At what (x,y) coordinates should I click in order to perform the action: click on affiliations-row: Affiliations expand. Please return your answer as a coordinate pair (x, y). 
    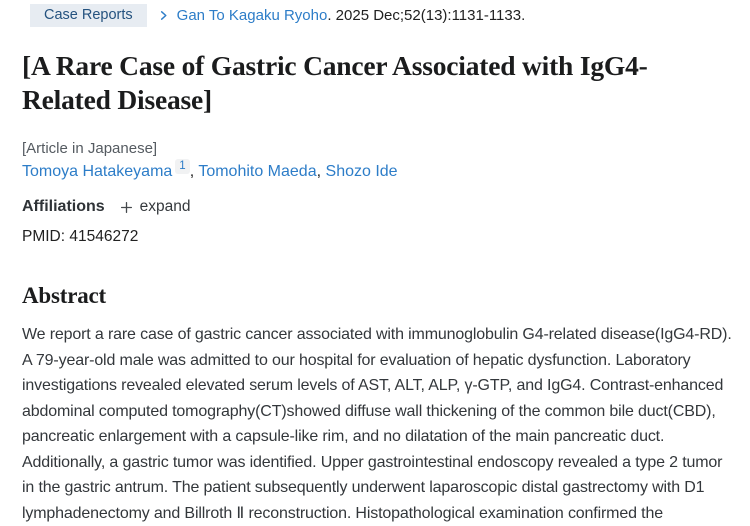
    Looking at the image, I should click on (378, 207).